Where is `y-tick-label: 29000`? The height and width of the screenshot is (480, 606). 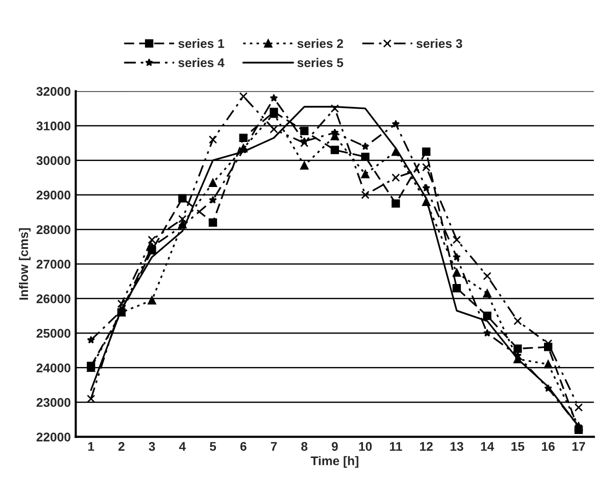
y-tick-label: 29000 is located at coordinates (53, 195).